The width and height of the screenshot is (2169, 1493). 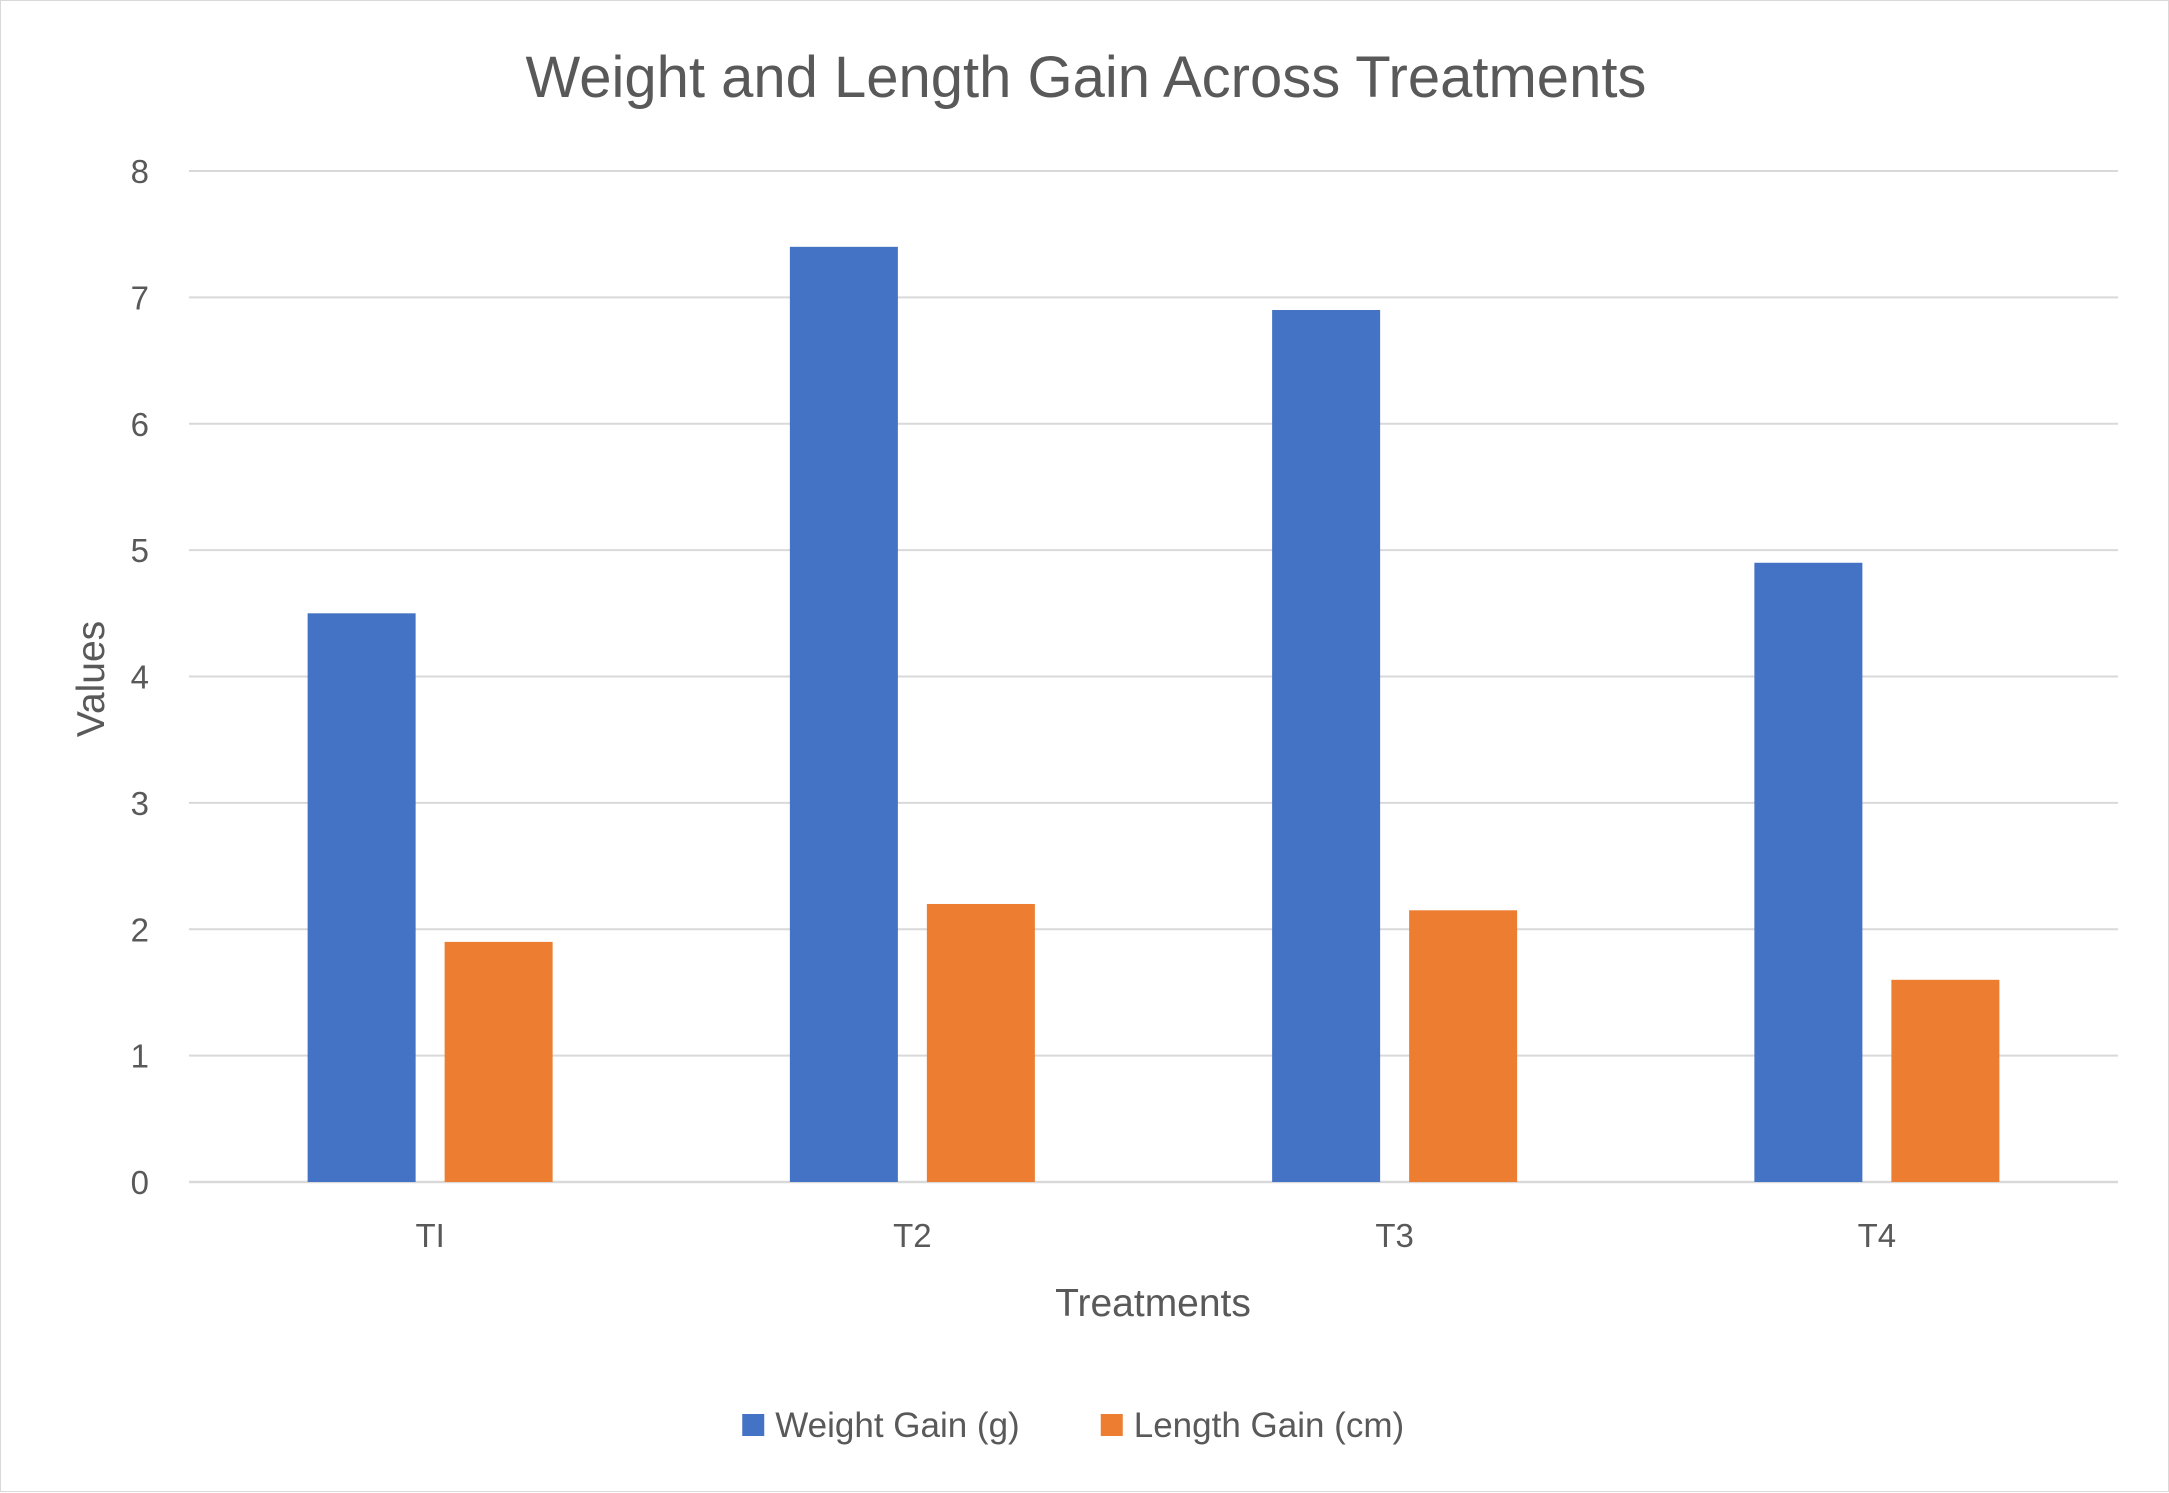 What do you see at coordinates (140, 1182) in the screenshot?
I see `y-tick-0: 0` at bounding box center [140, 1182].